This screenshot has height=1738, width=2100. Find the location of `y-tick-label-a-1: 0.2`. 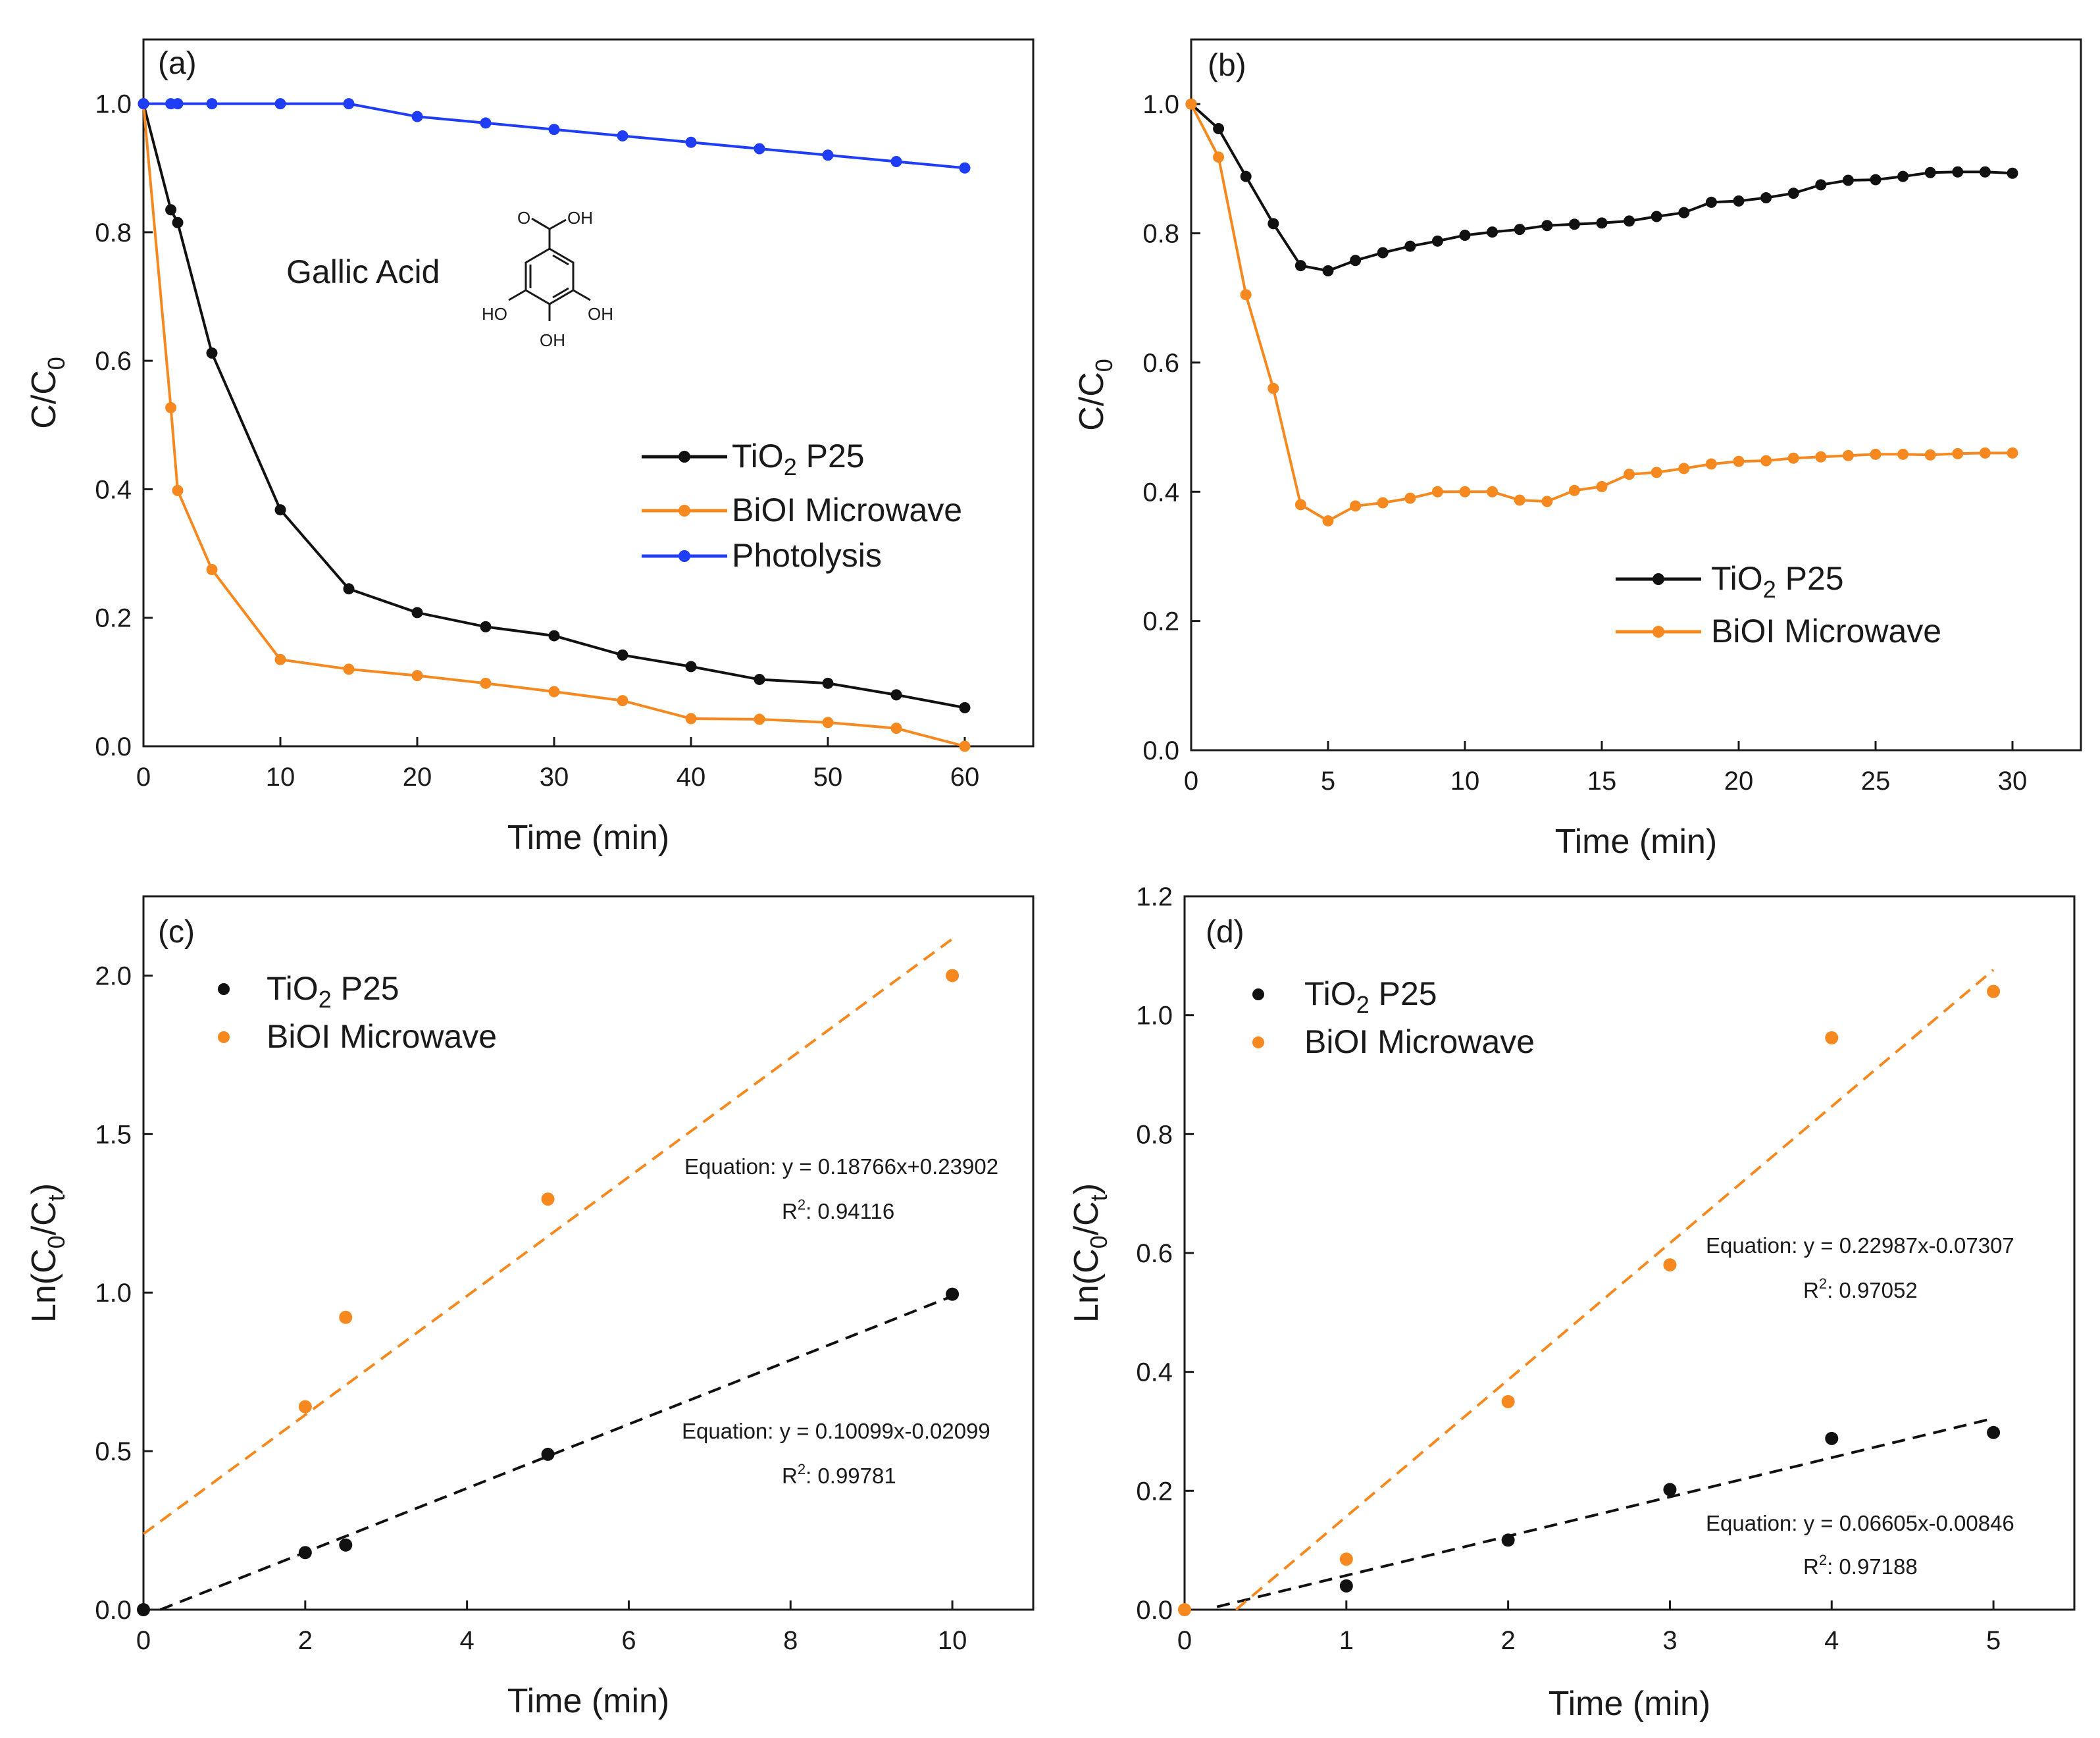

y-tick-label-a-1: 0.2 is located at coordinates (113, 618).